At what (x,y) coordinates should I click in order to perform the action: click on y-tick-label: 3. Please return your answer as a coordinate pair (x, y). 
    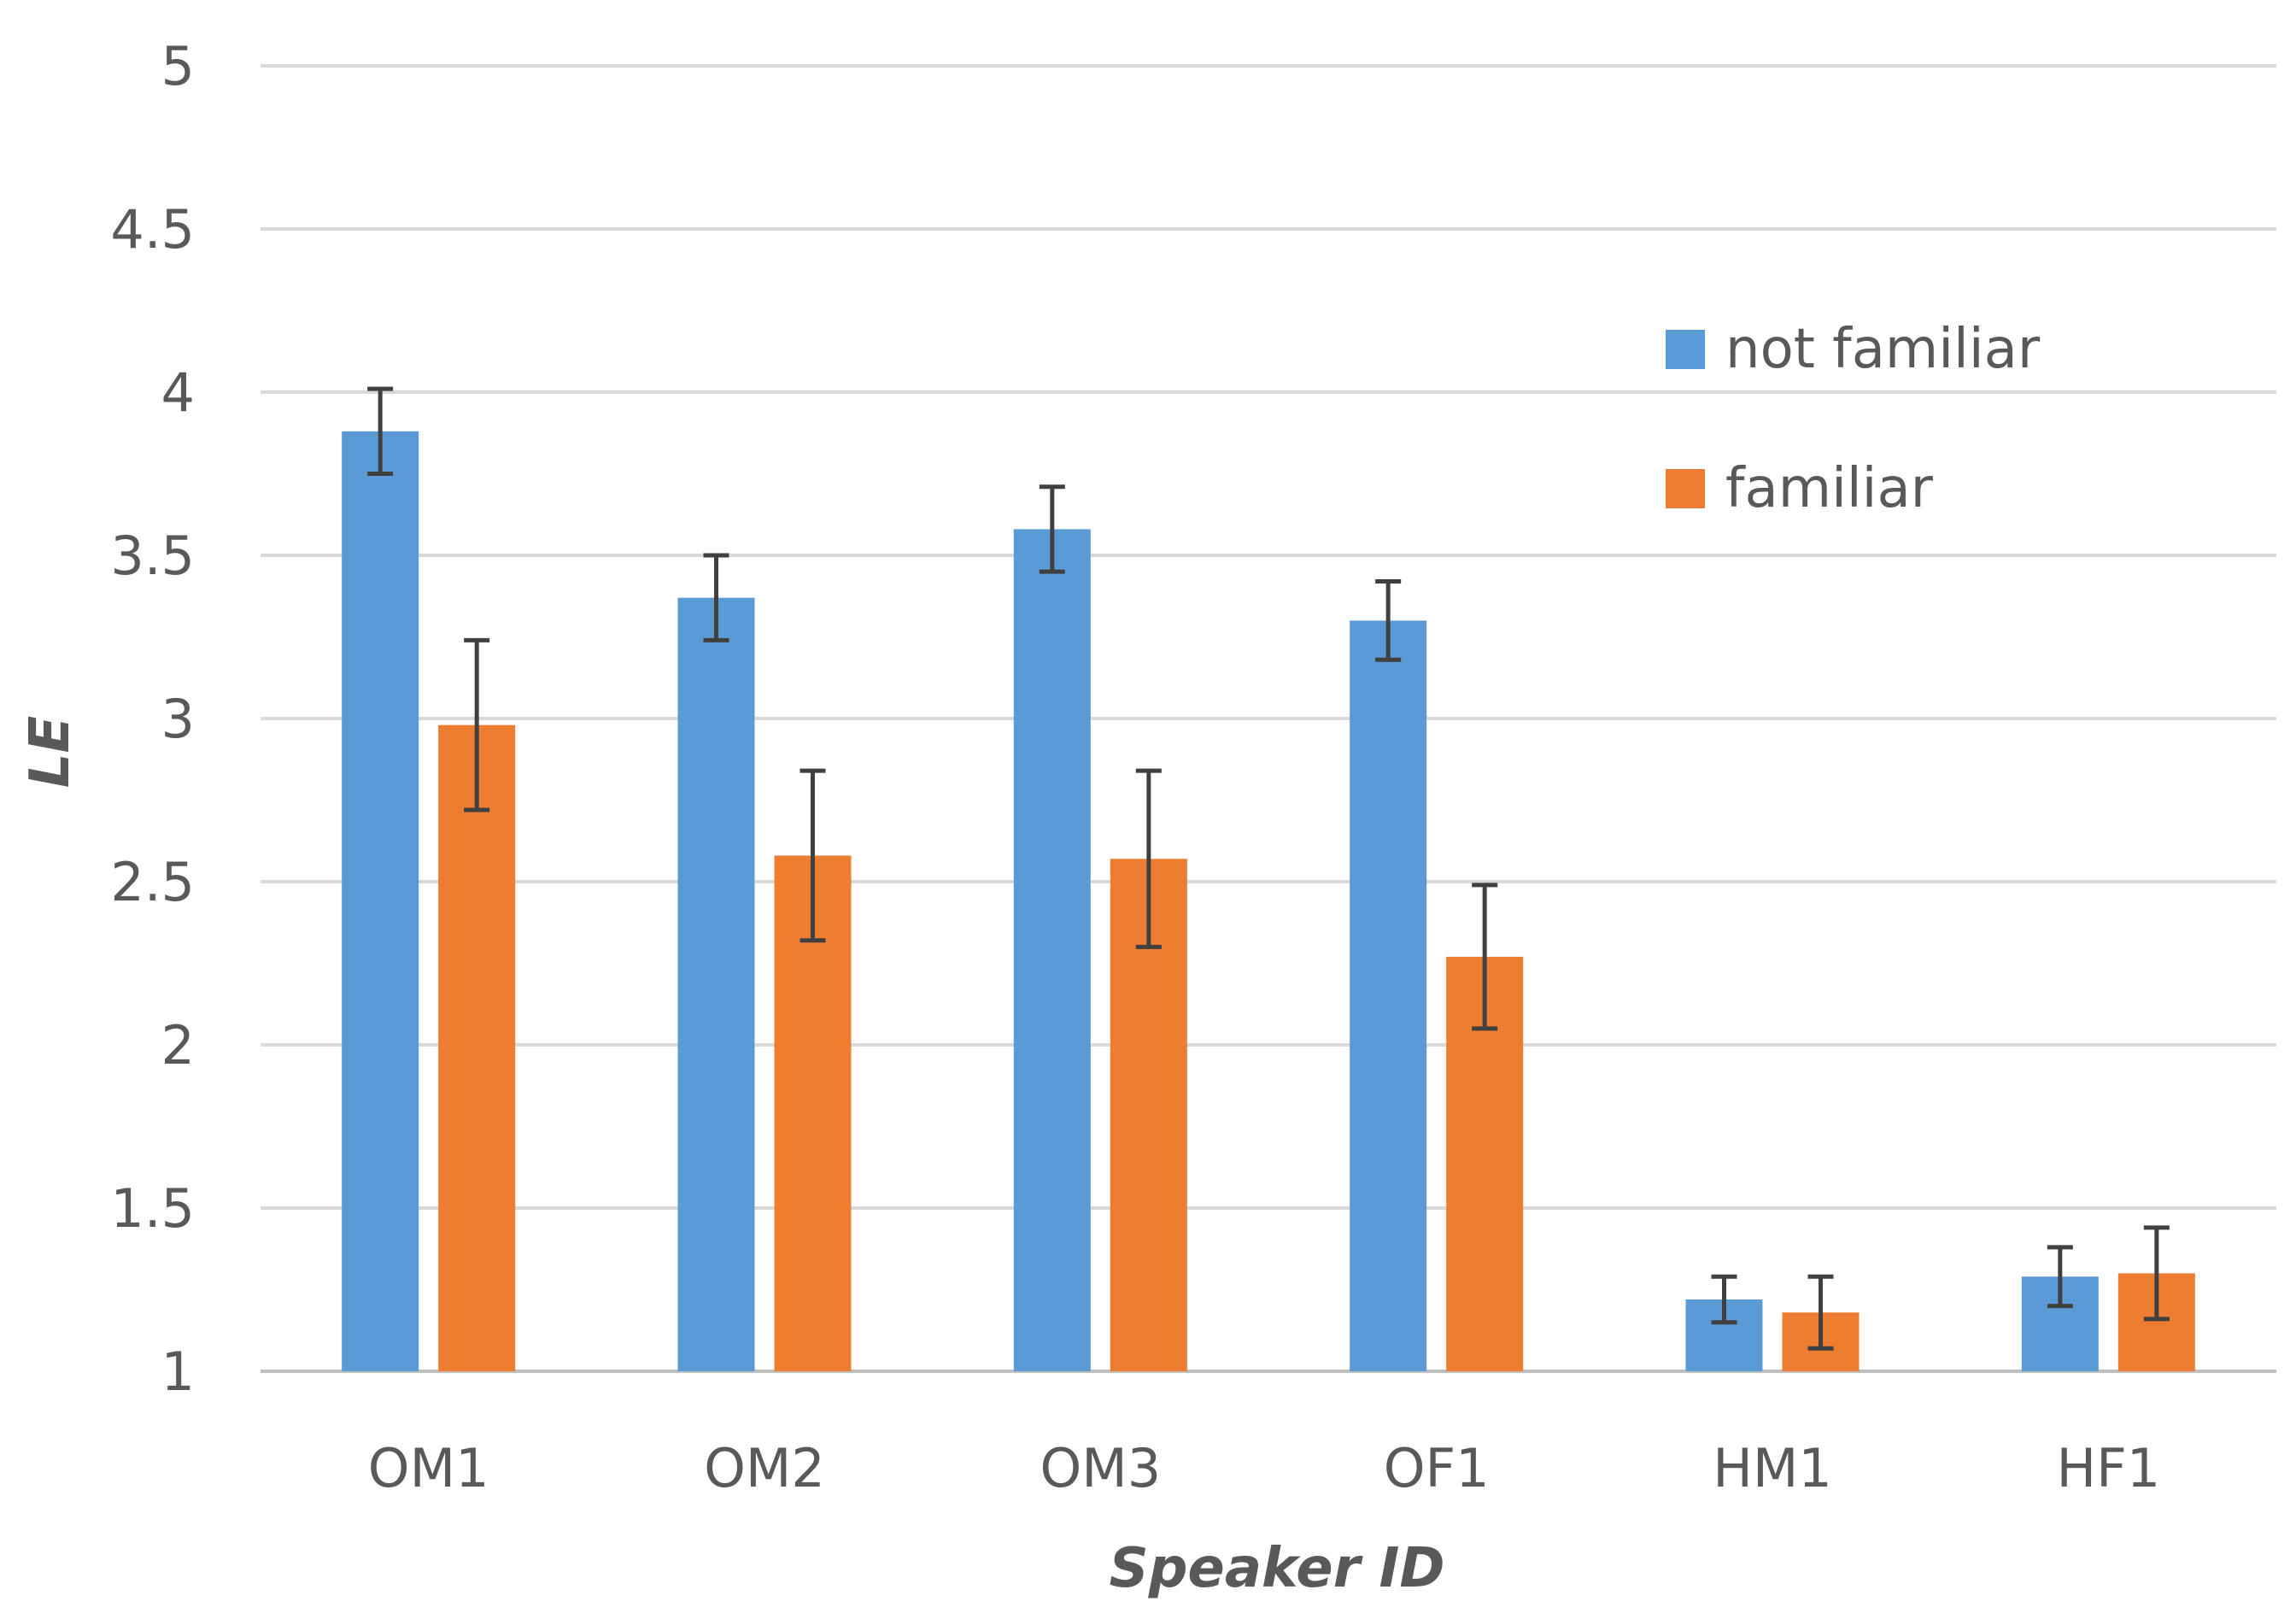
    Looking at the image, I should click on (178, 719).